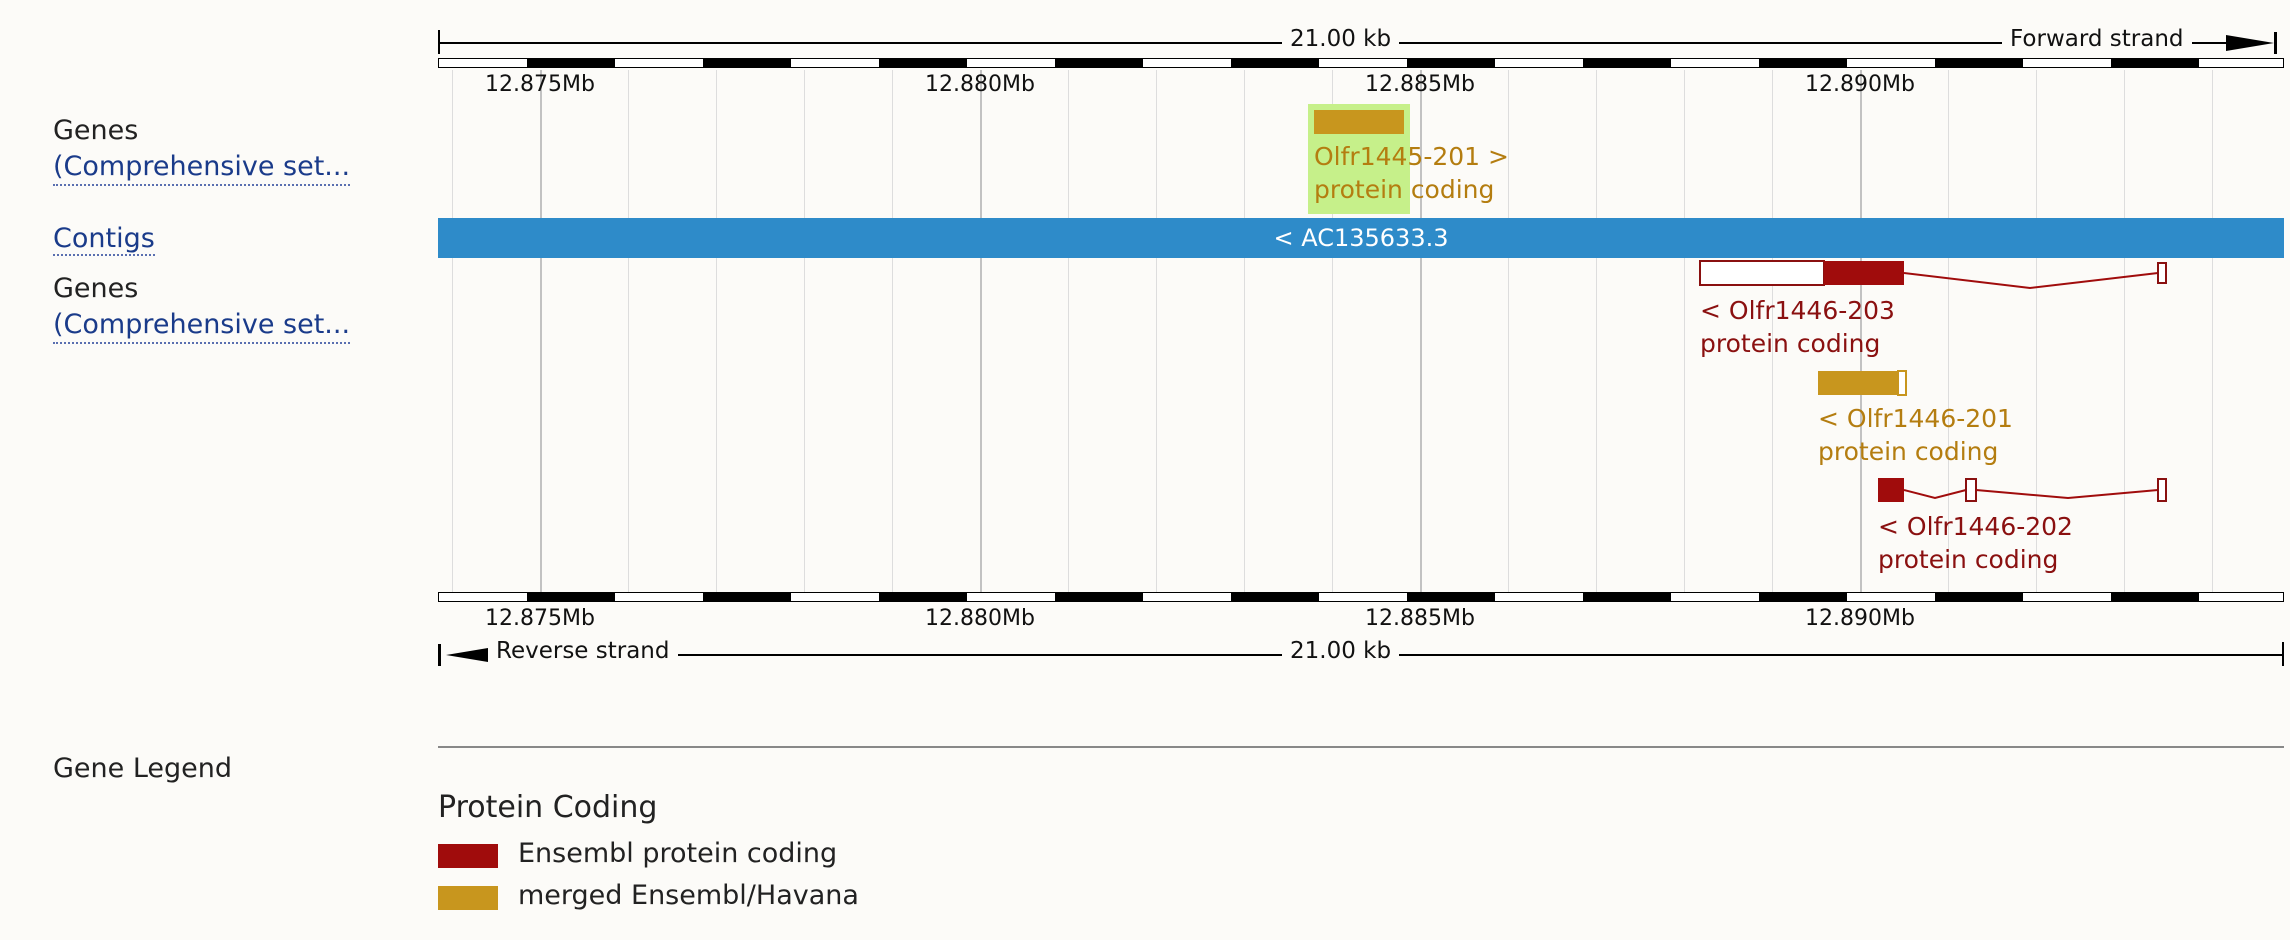 The image size is (2290, 940). I want to click on gene-olfr1446-202-exon-end, so click(2162, 490).